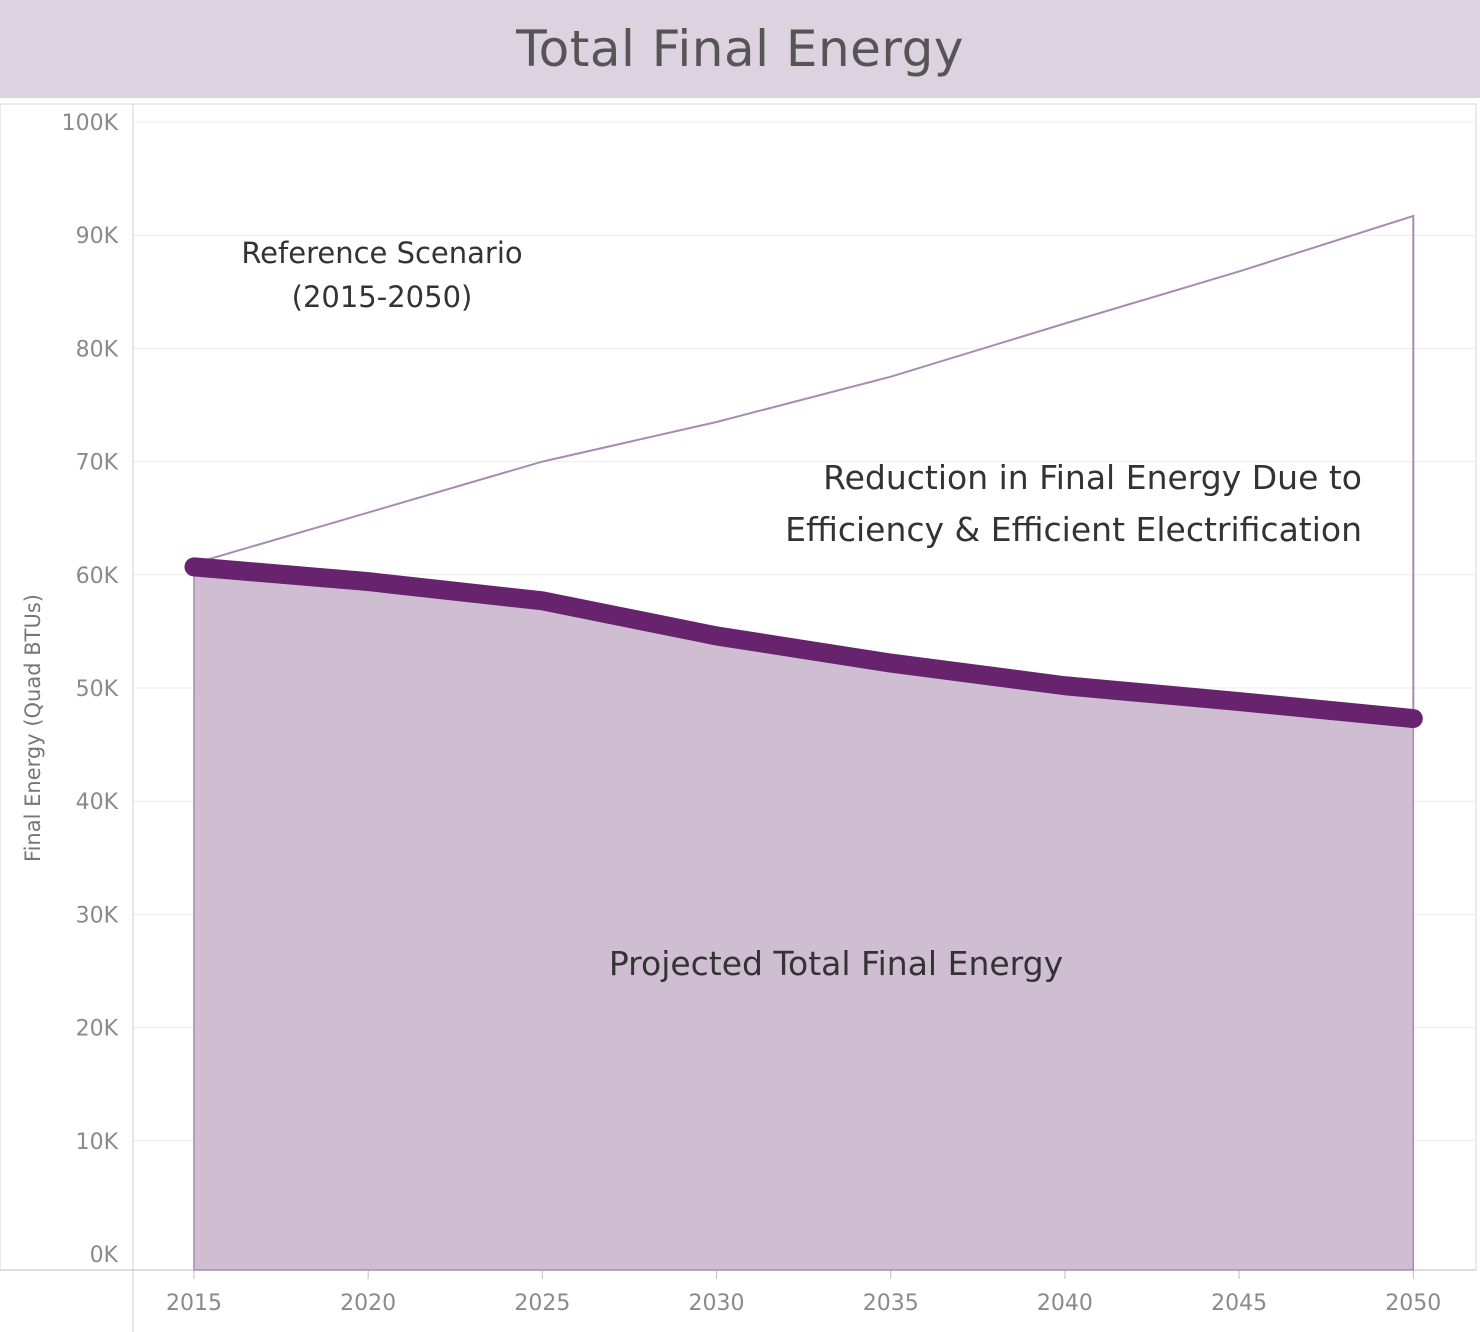 The image size is (1480, 1332). I want to click on annotation-reduction-line1: Reduction in Final Energy Due to, so click(1092, 477).